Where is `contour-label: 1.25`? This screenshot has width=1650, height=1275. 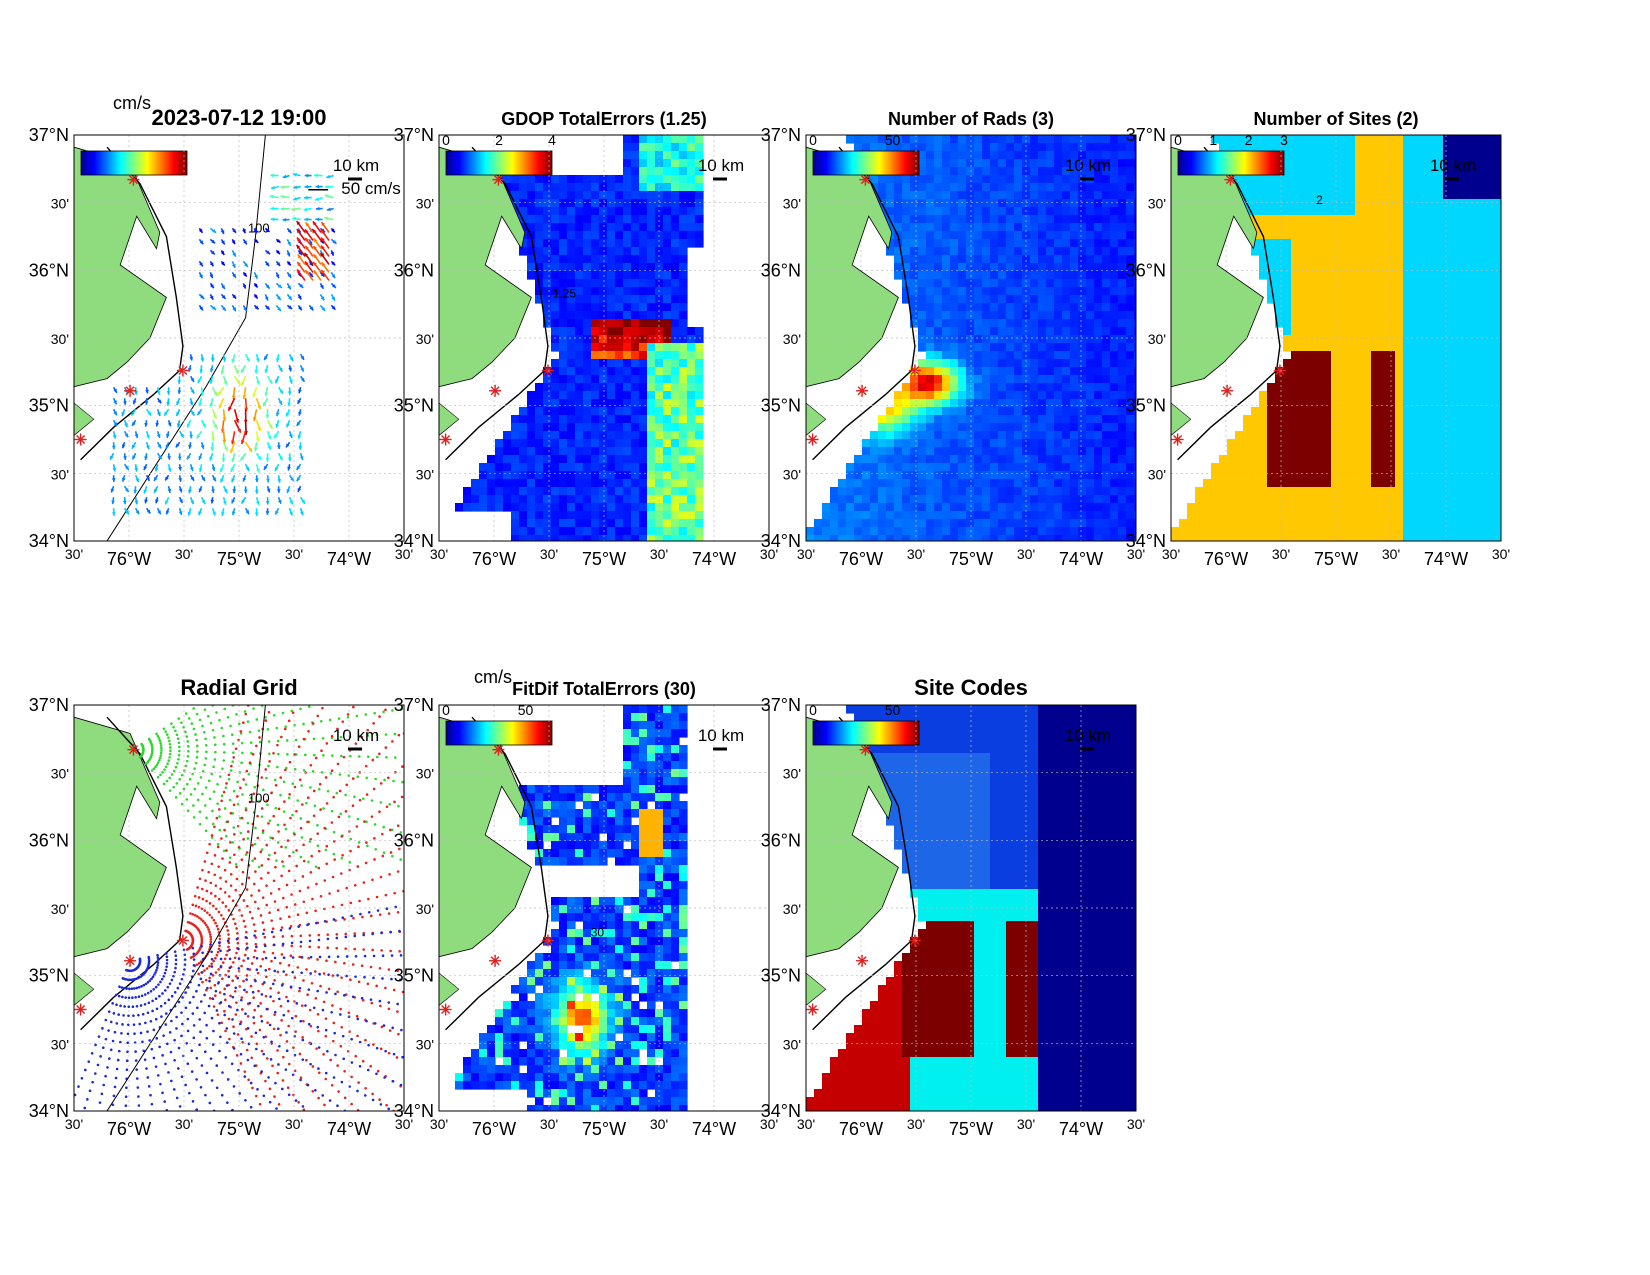 contour-label: 1.25 is located at coordinates (565, 293).